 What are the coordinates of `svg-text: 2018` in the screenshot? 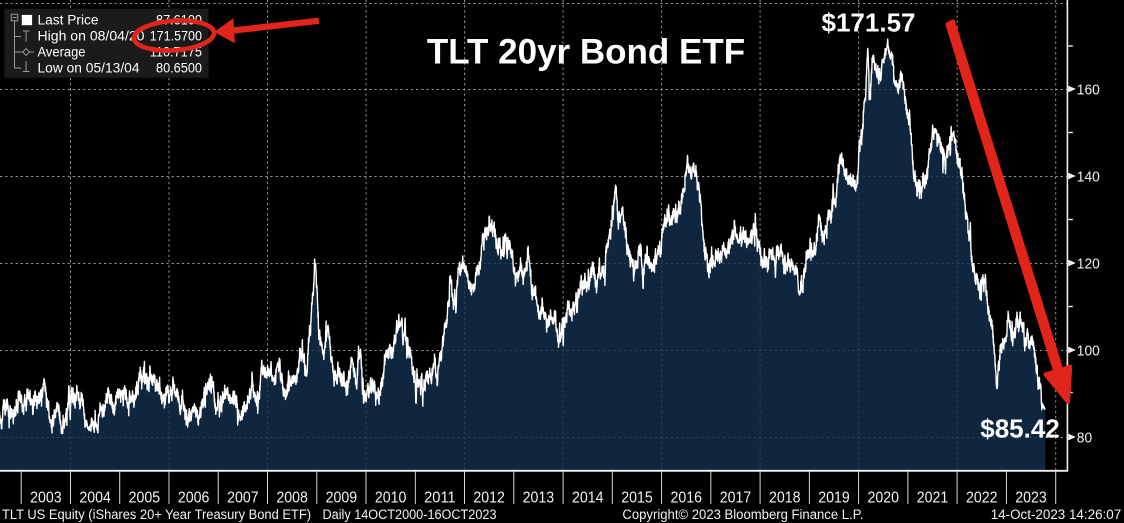 It's located at (785, 498).